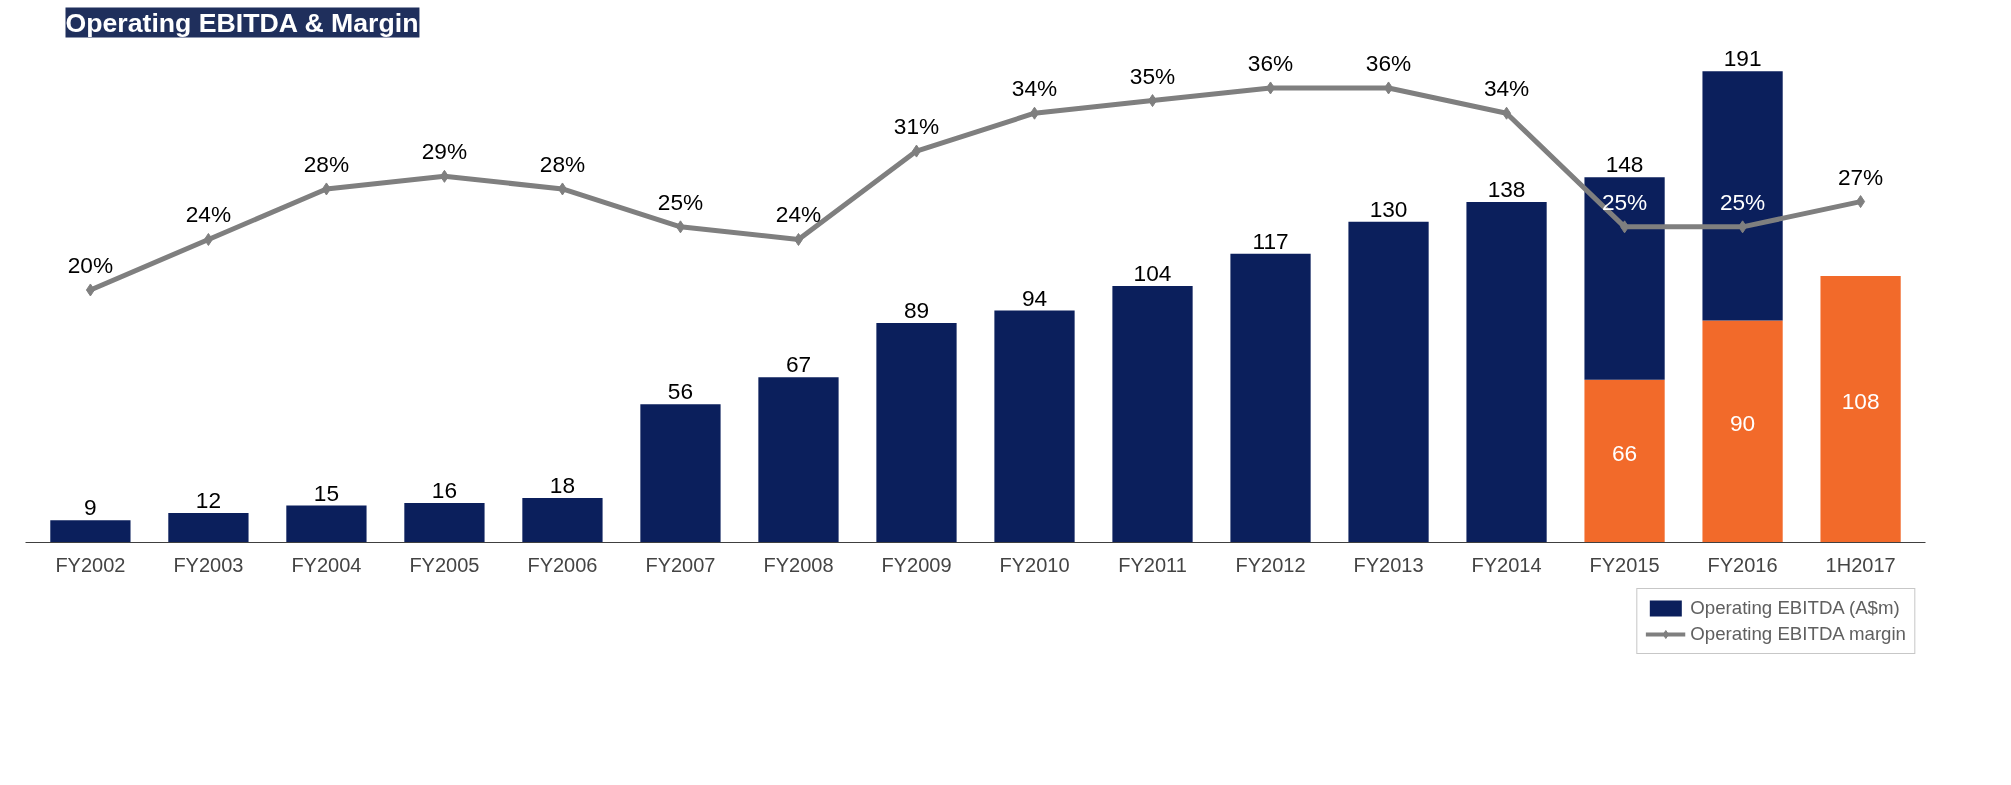 The image size is (2011, 785). What do you see at coordinates (208, 499) in the screenshot?
I see `data-label: 12` at bounding box center [208, 499].